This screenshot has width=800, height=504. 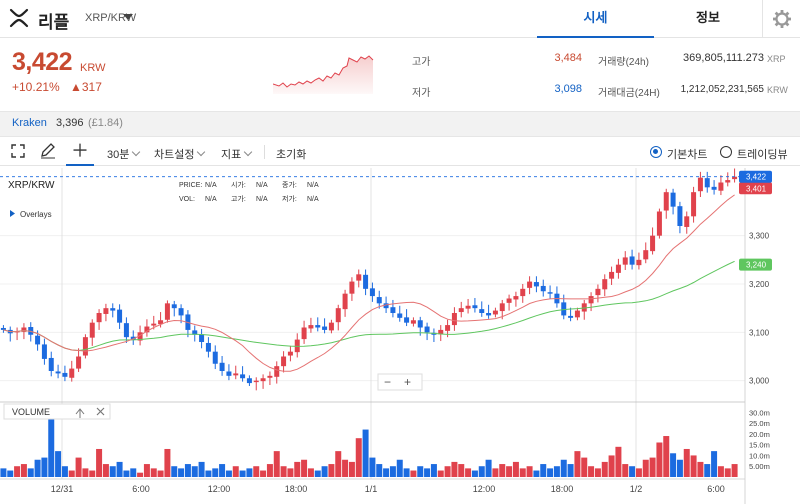 I want to click on trading-view-radio, so click(x=726, y=152).